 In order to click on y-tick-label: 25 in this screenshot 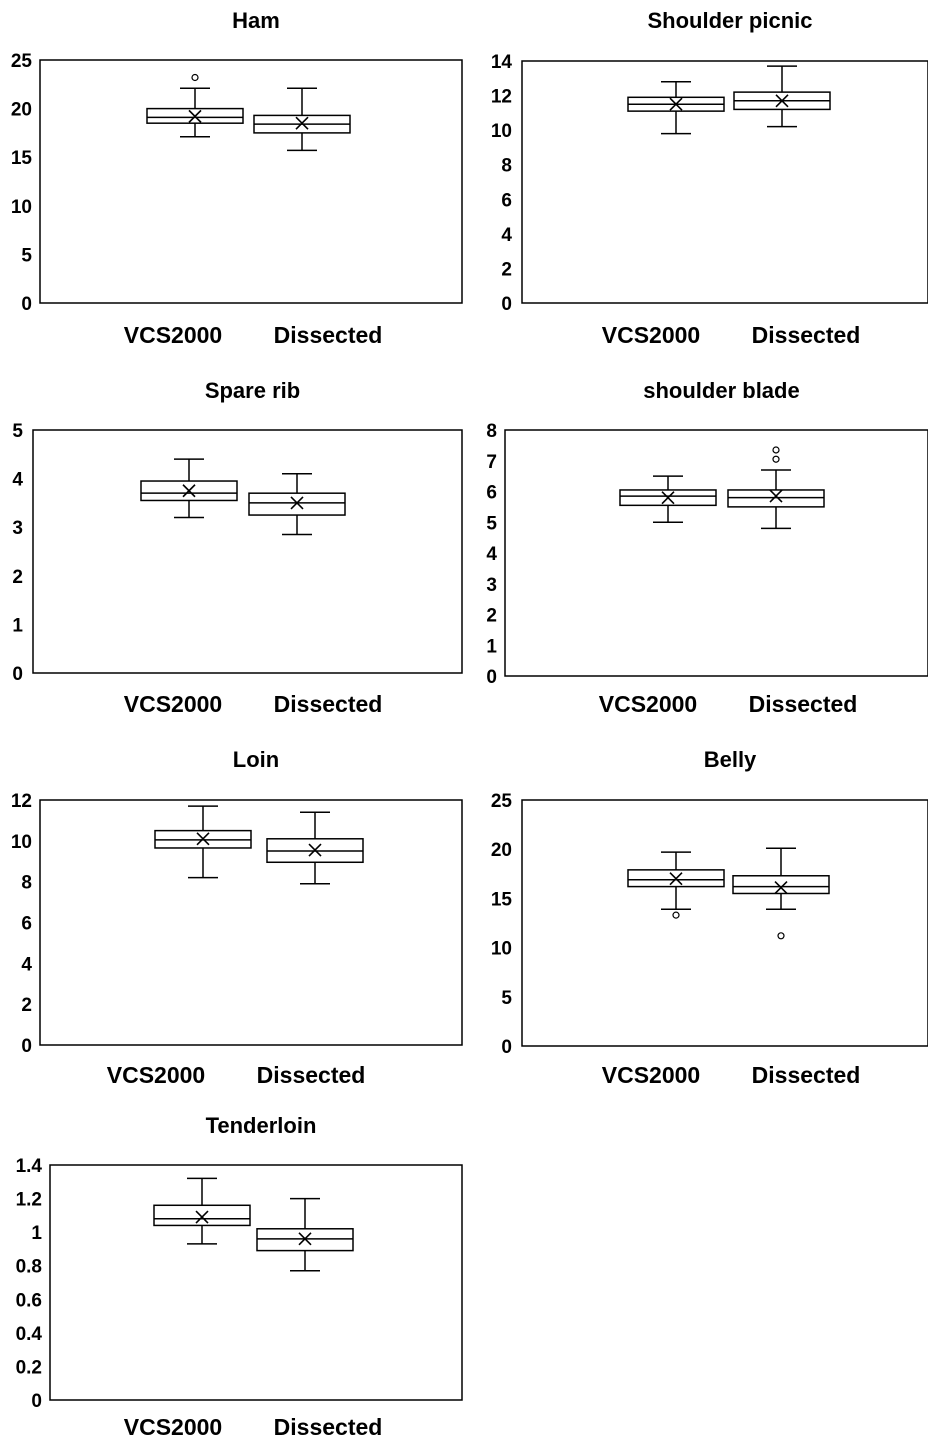, I will do `click(502, 801)`.